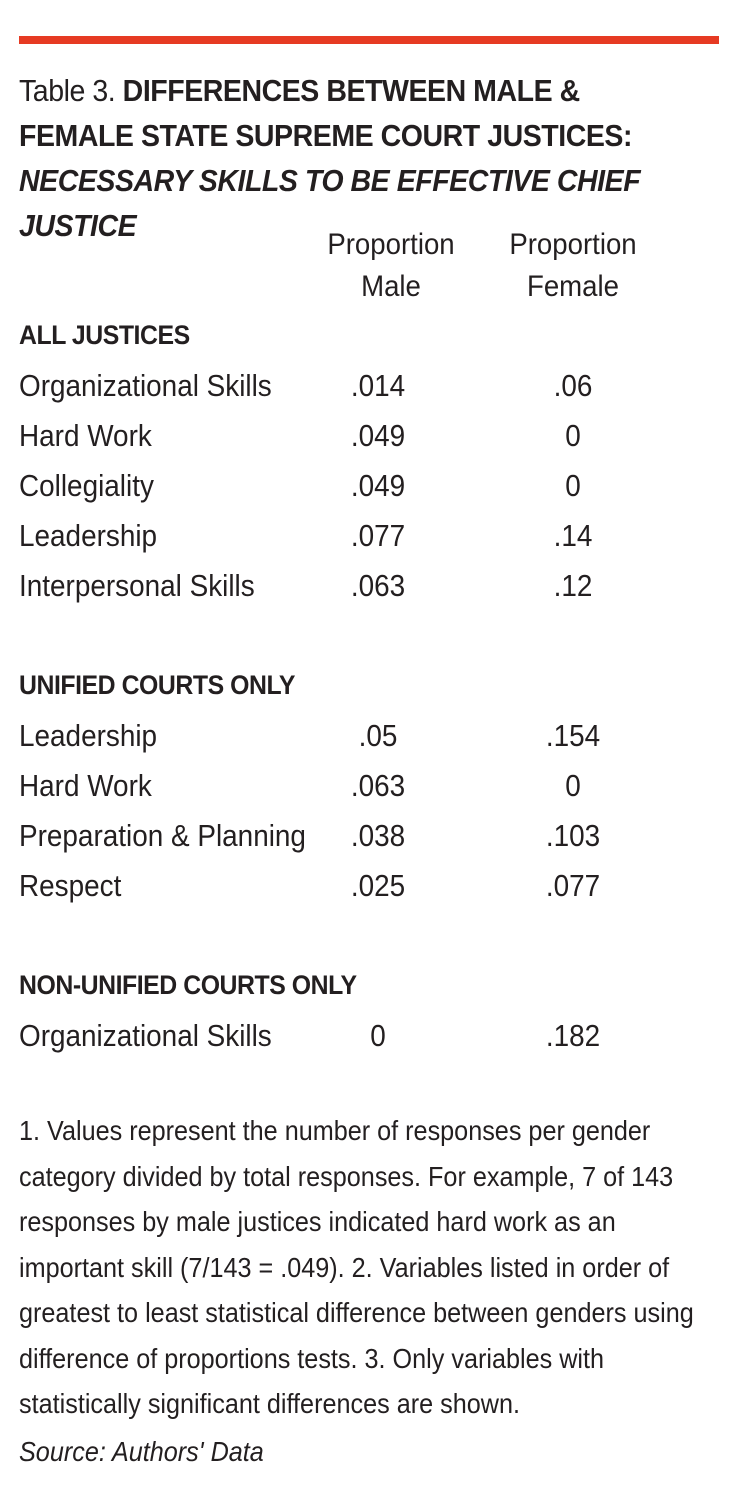 The height and width of the screenshot is (1485, 729). What do you see at coordinates (391, 266) in the screenshot?
I see `column-header-male: Proportion Male` at bounding box center [391, 266].